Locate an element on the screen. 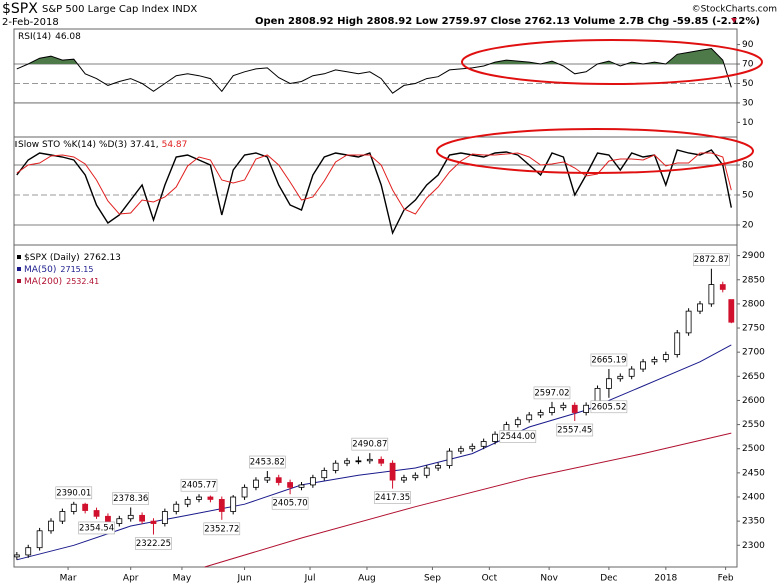  x-tick-label: Feb is located at coordinates (726, 579).